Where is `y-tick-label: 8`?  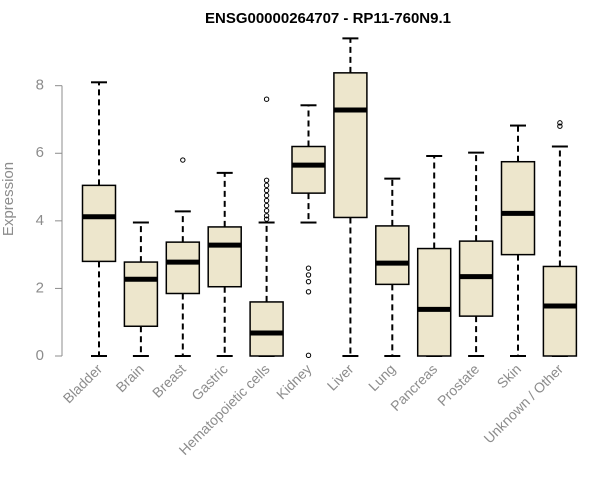
y-tick-label: 8 is located at coordinates (40, 85).